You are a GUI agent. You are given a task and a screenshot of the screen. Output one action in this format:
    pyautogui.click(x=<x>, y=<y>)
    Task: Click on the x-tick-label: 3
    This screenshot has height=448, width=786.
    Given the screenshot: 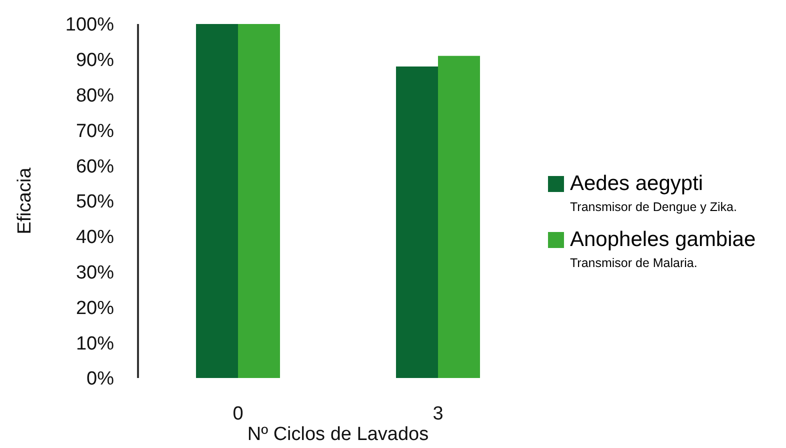 What is the action you would take?
    pyautogui.click(x=438, y=413)
    